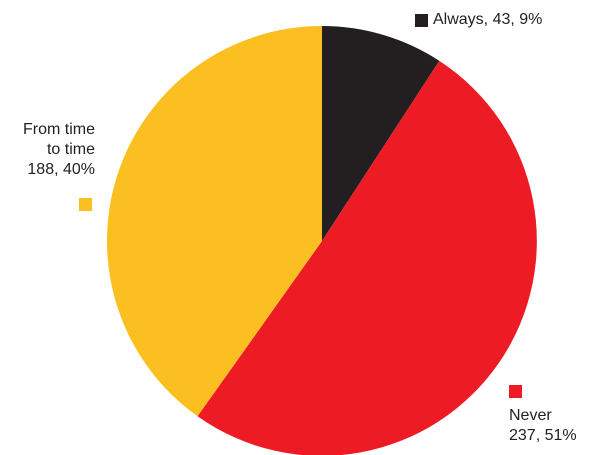 Image resolution: width=592 pixels, height=455 pixels. I want to click on slice-label-never: Never 237, 51%, so click(543, 426).